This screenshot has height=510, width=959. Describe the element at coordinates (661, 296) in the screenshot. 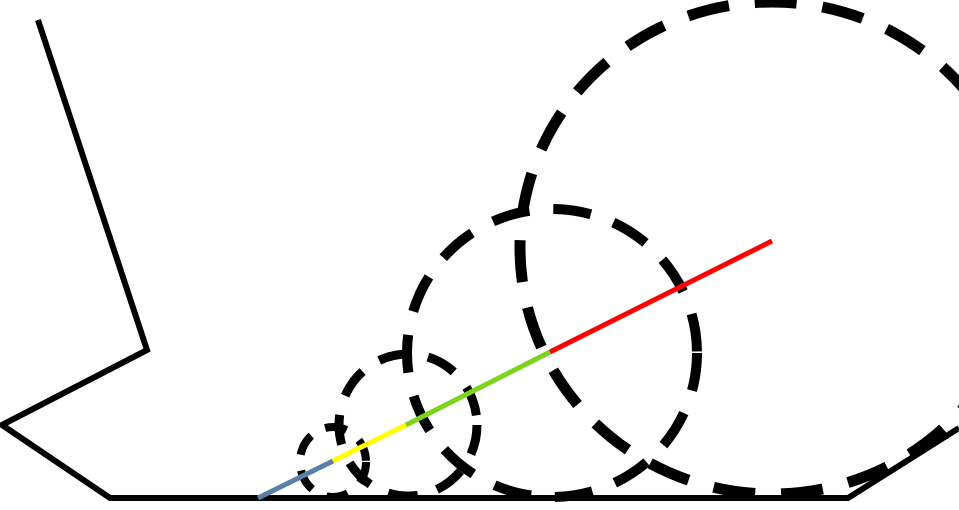

I see `ray-segment-red` at that location.